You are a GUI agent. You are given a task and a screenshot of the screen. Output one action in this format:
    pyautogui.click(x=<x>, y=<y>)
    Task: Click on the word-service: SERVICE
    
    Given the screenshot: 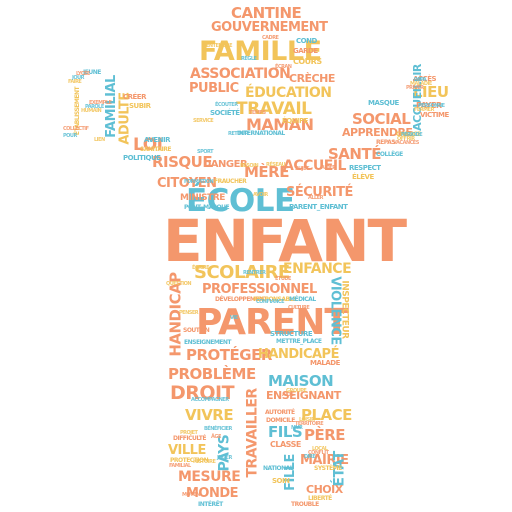 What is the action you would take?
    pyautogui.click(x=203, y=121)
    